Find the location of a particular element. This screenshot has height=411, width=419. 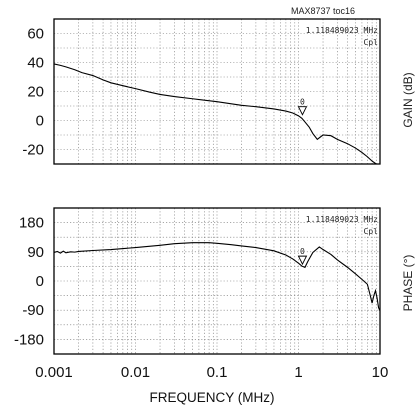

gain-axis-label: GAIN (dB) is located at coordinates (408, 99).